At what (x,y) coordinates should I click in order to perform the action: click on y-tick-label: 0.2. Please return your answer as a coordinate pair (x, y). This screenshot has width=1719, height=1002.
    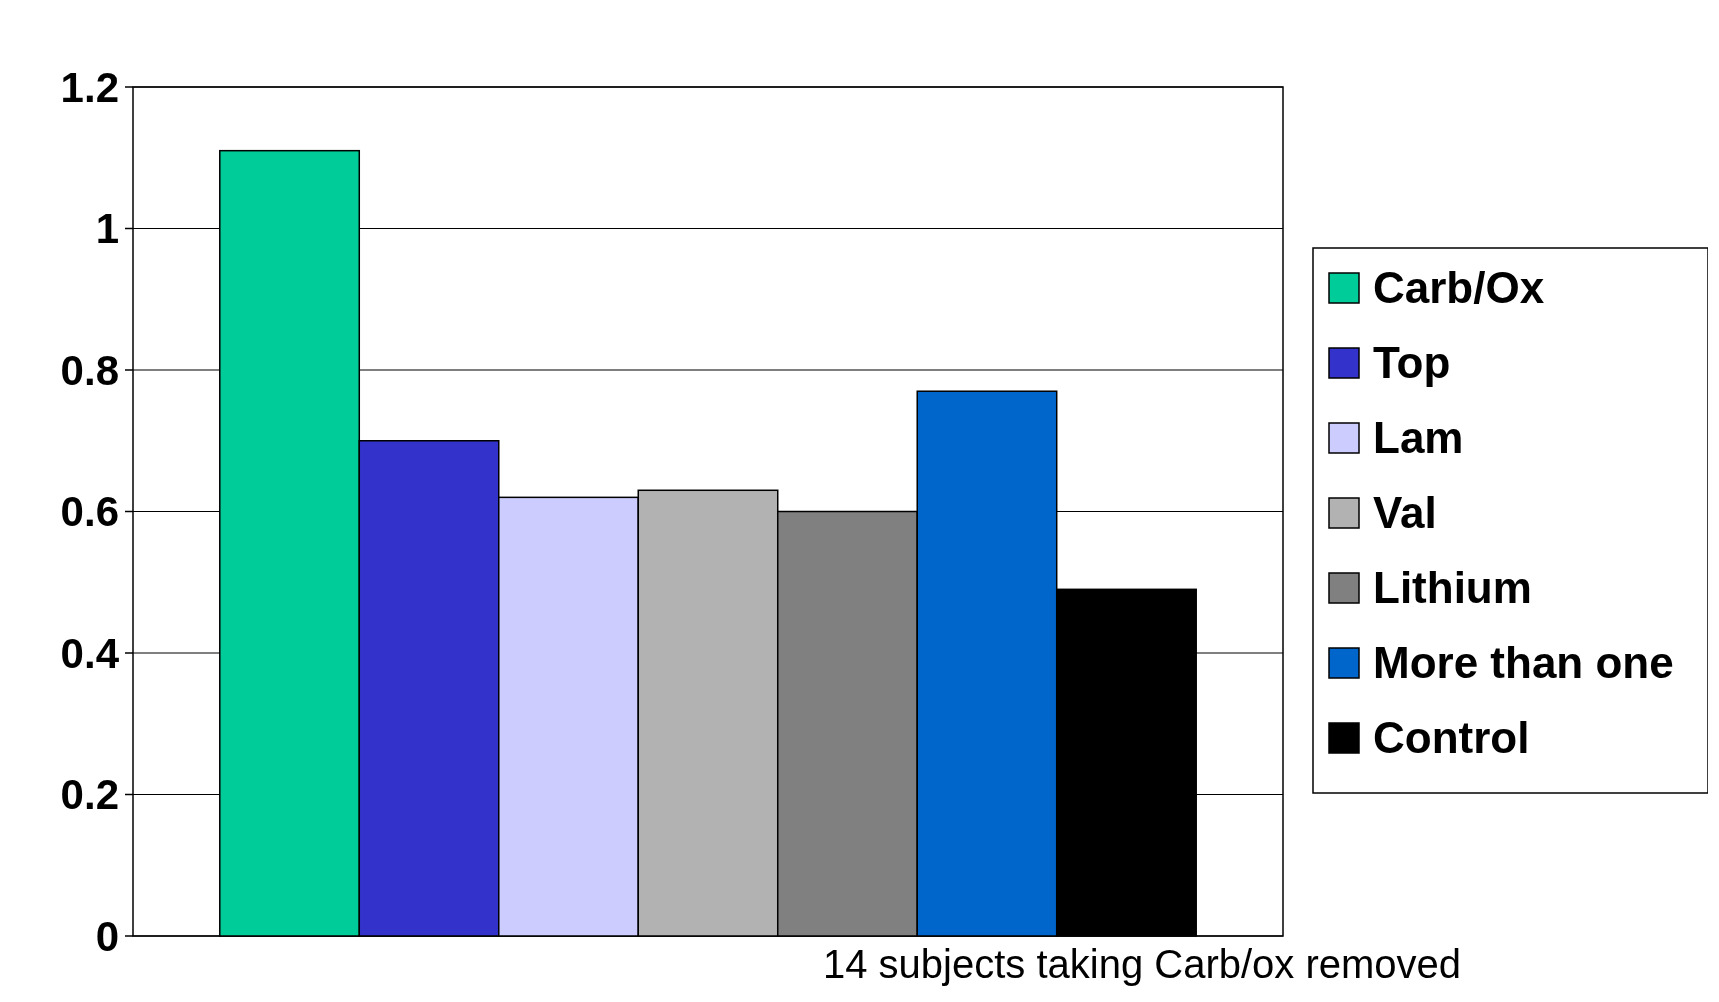
    Looking at the image, I should click on (89, 795).